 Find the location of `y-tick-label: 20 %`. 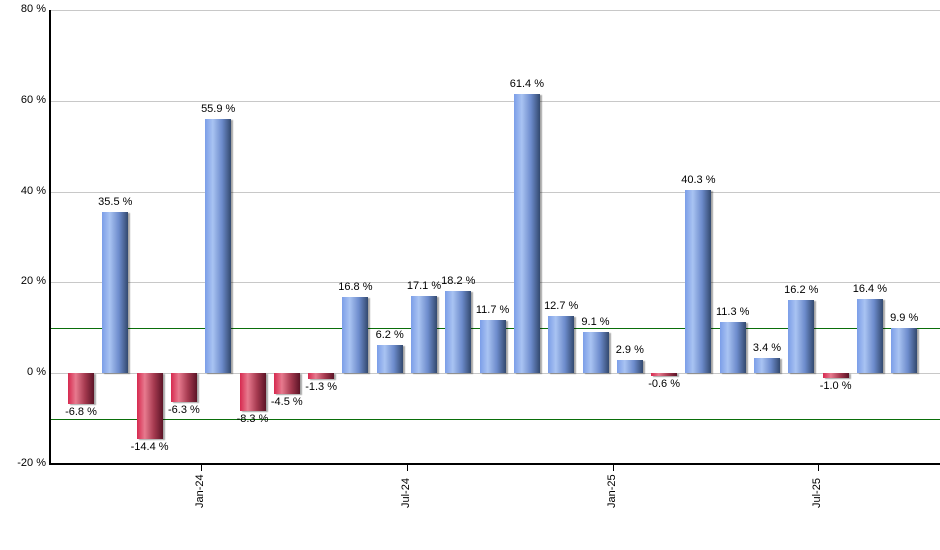

y-tick-label: 20 % is located at coordinates (33, 281).